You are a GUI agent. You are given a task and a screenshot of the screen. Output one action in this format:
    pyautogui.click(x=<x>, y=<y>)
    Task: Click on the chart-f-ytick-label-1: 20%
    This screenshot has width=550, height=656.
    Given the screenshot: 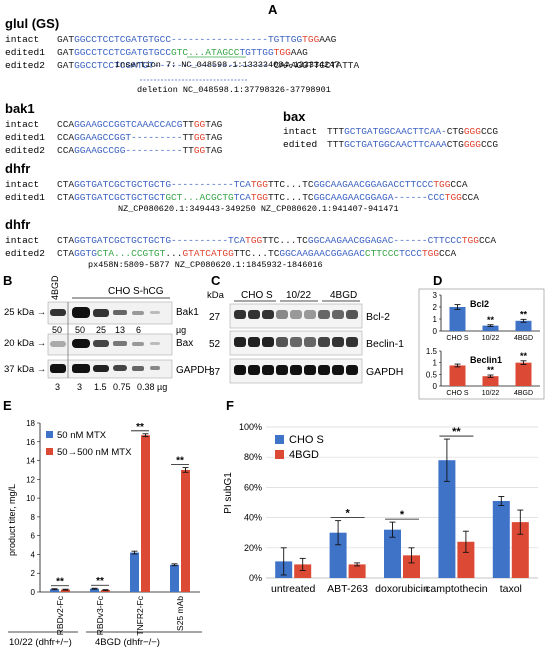 What is the action you would take?
    pyautogui.click(x=253, y=548)
    